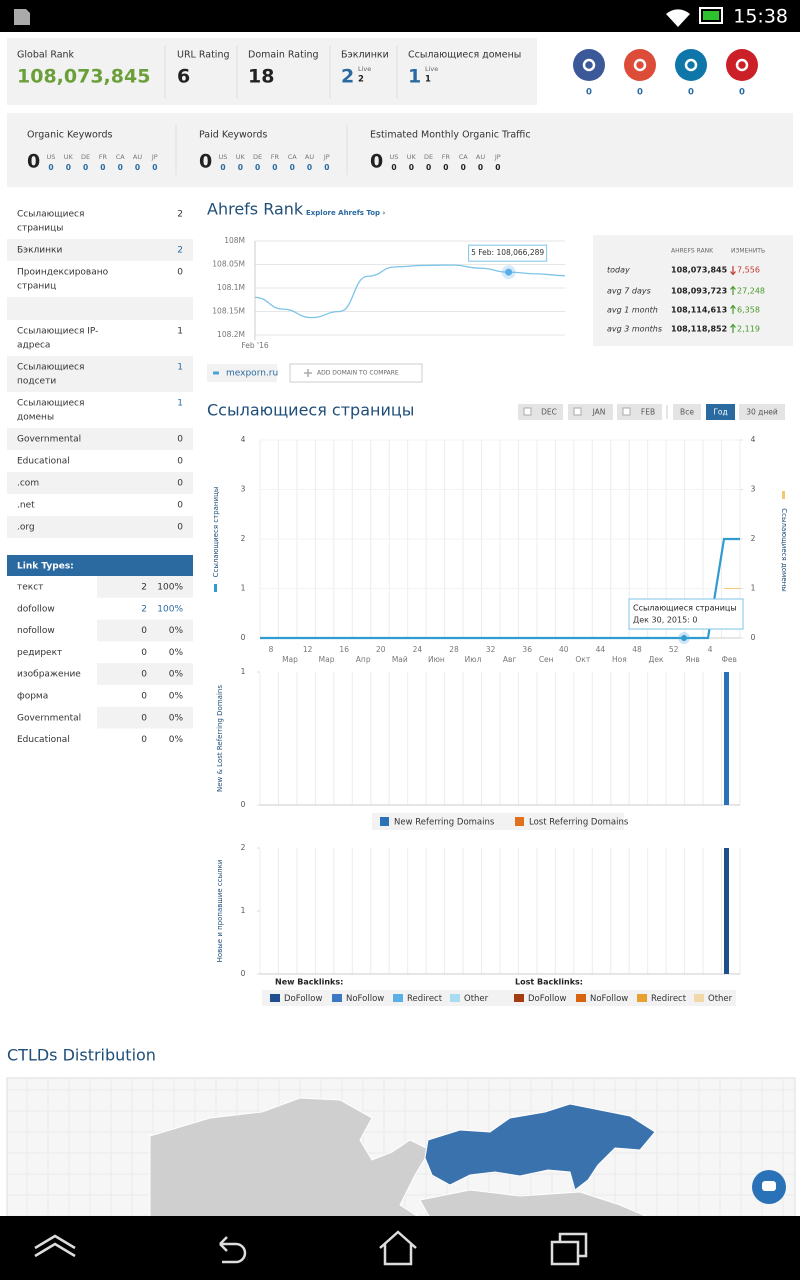  What do you see at coordinates (26, 506) in the screenshot?
I see `sidebar-label: .net` at bounding box center [26, 506].